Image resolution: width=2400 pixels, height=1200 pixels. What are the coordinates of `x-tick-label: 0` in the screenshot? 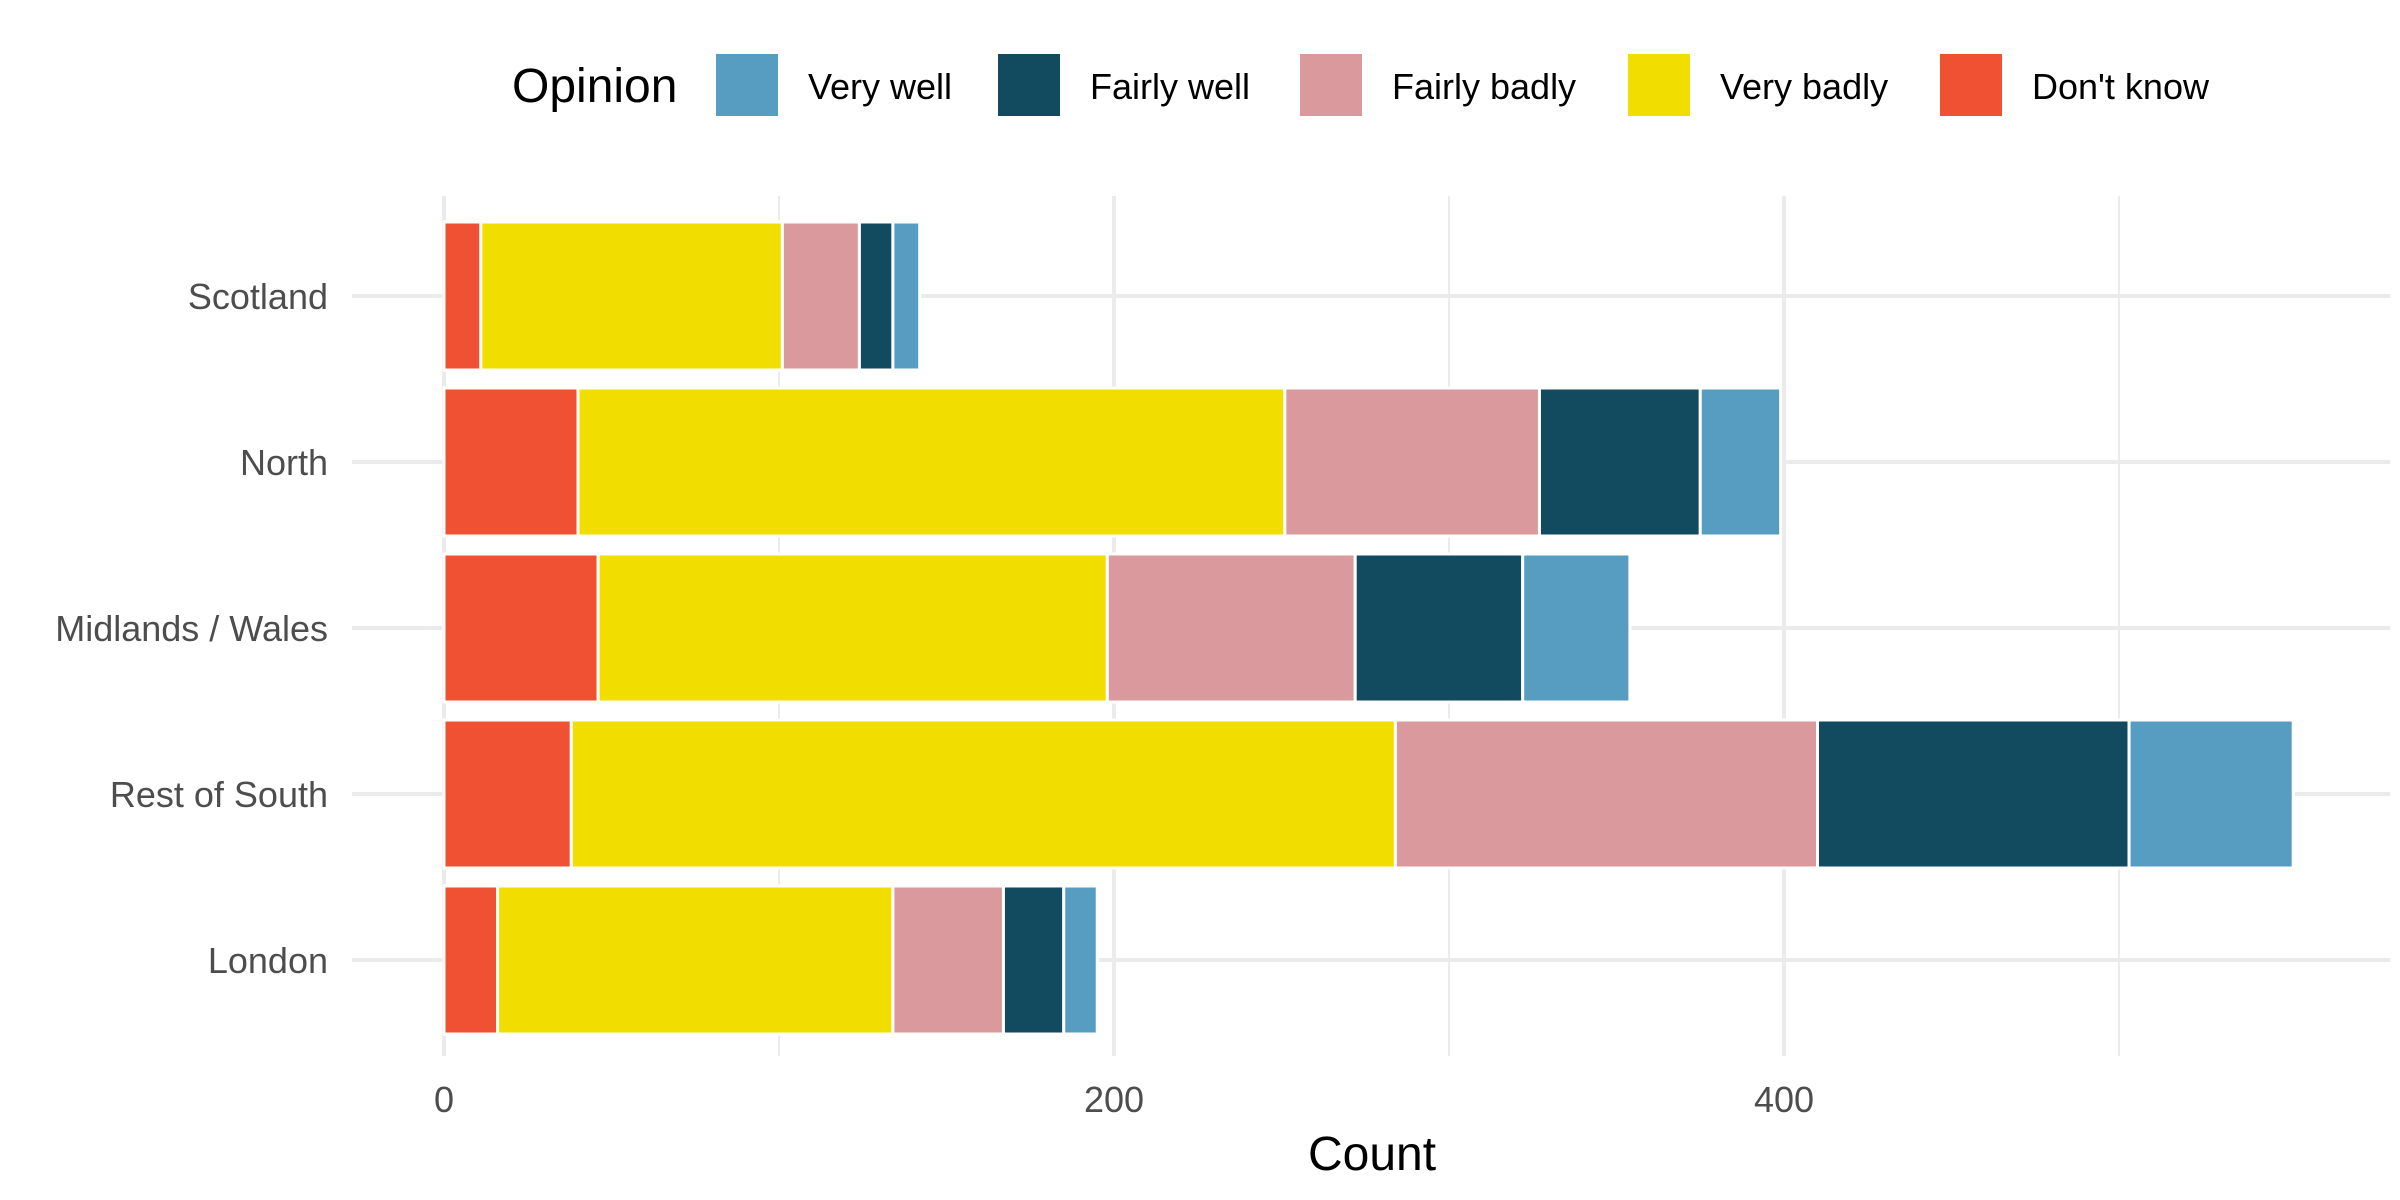 It's located at (444, 1099).